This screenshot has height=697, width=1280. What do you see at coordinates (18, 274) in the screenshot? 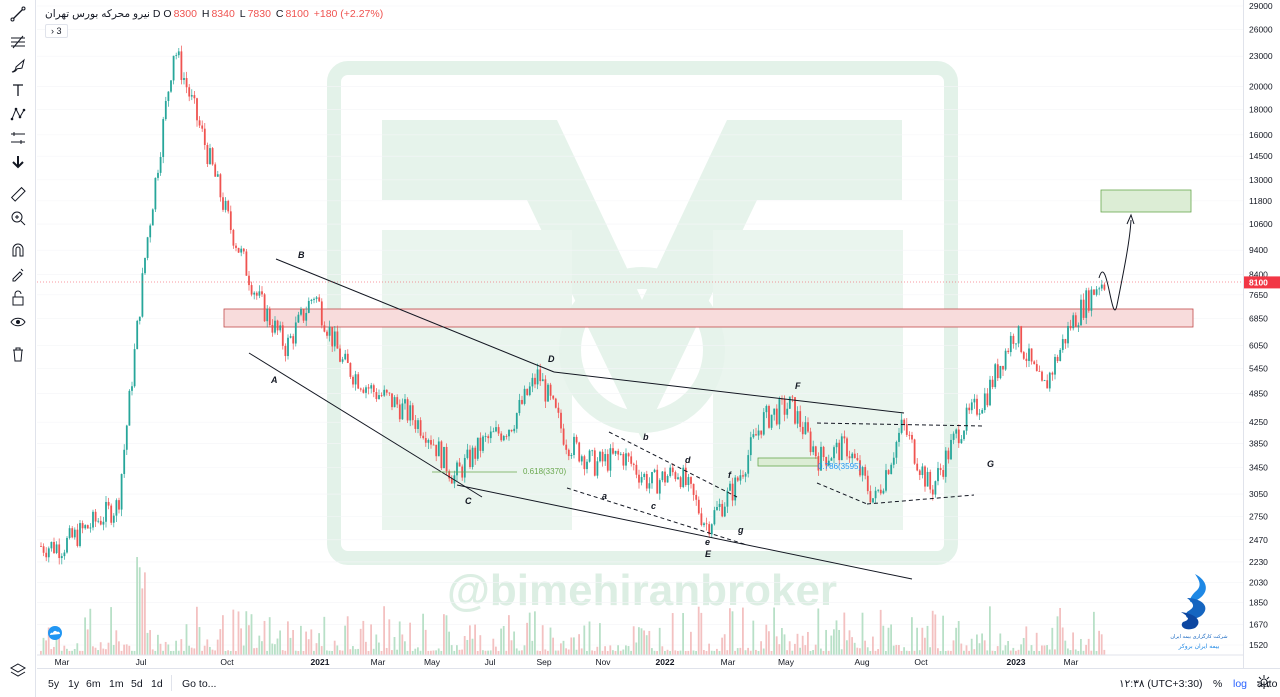
I see `lock-drawing-icon` at bounding box center [18, 274].